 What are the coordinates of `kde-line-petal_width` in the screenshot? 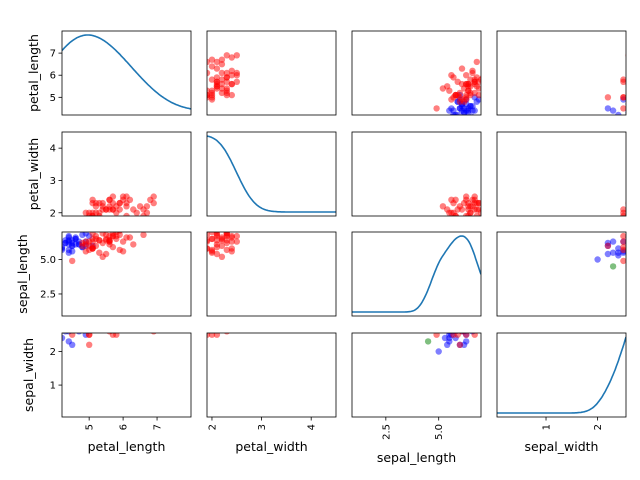 It's located at (271, 174).